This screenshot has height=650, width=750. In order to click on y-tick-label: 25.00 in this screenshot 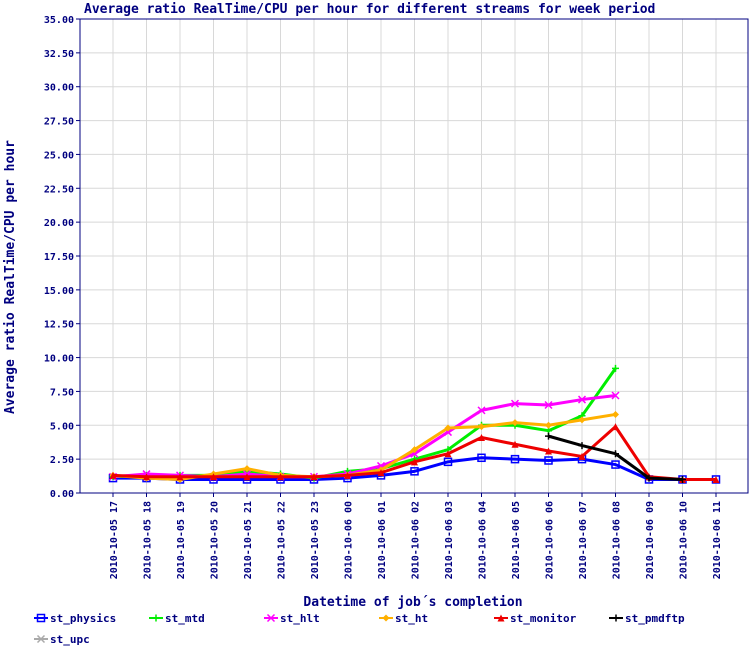, I will do `click(59, 155)`.